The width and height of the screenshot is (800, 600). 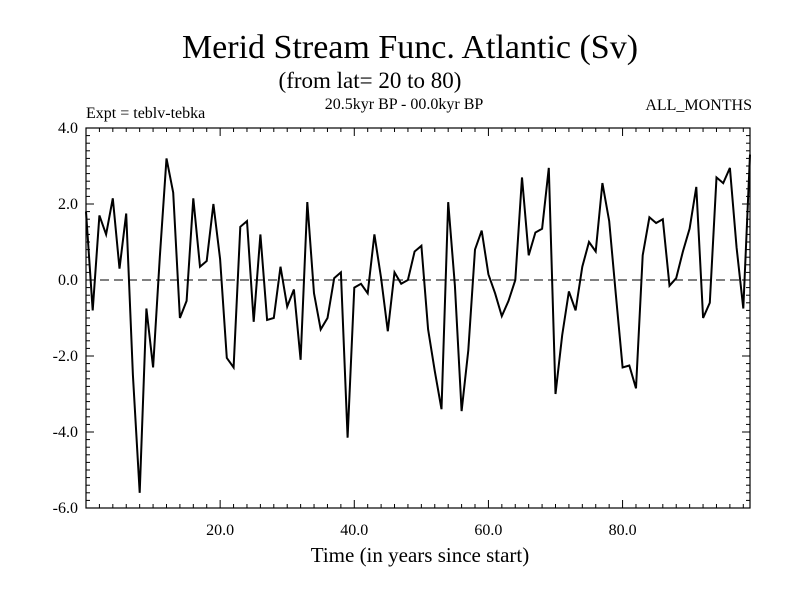 What do you see at coordinates (65, 318) in the screenshot?
I see `y-axis-ticks: -6.0 -4.0 -2.0 0.0 2.0 4.0` at bounding box center [65, 318].